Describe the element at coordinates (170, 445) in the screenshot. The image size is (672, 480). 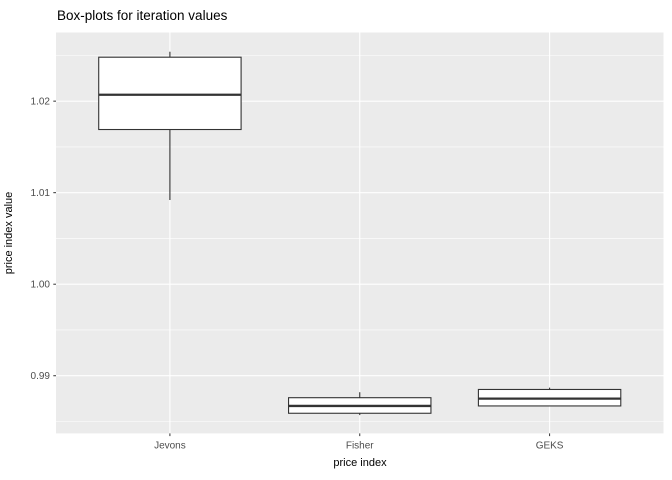
I see `x-tick-label: Jevons` at that location.